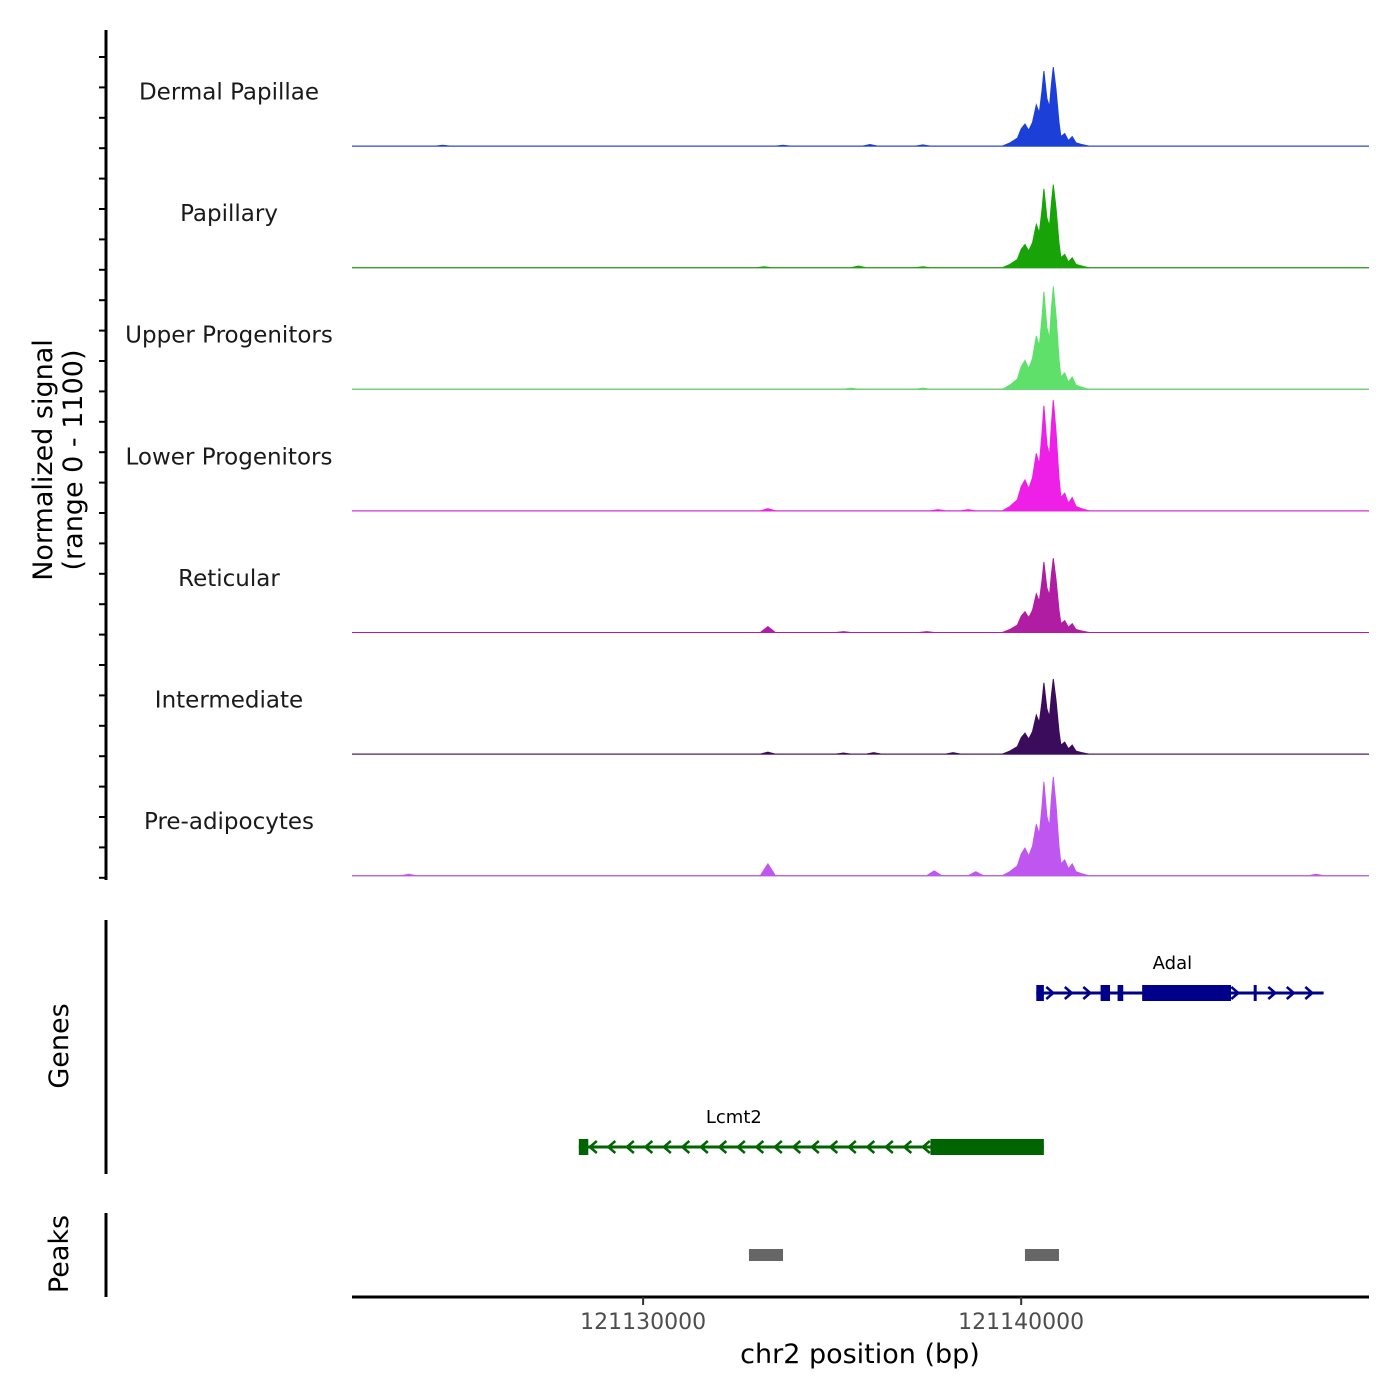 This screenshot has width=1400, height=1400. I want to click on y-axis-title: Normalized signal (range 0 - 1100), so click(58, 460).